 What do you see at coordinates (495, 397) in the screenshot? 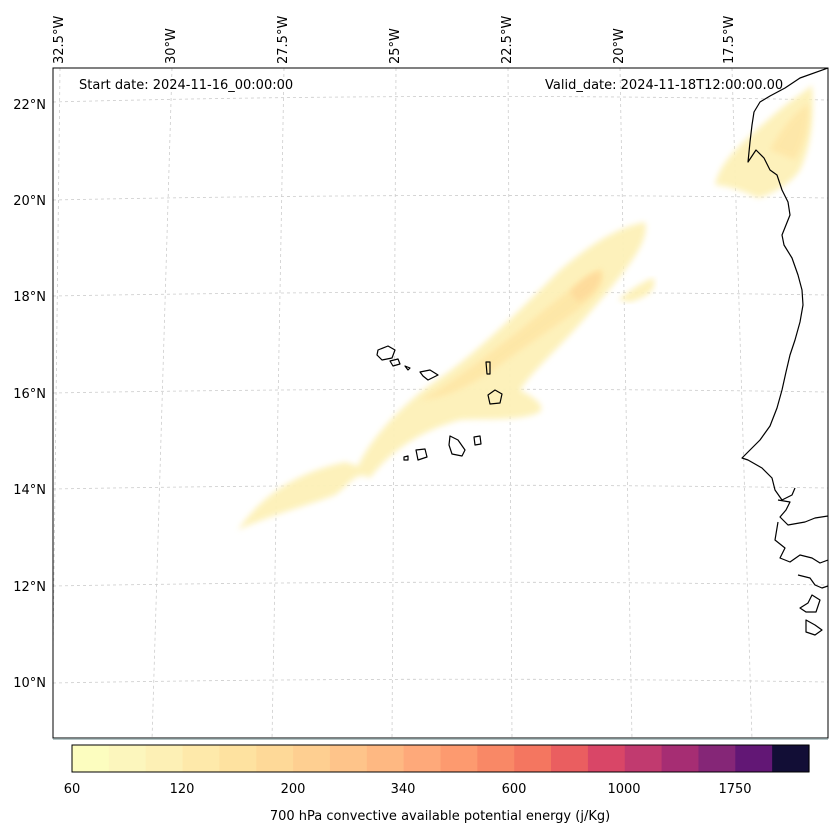
I see `island-boa-vista` at bounding box center [495, 397].